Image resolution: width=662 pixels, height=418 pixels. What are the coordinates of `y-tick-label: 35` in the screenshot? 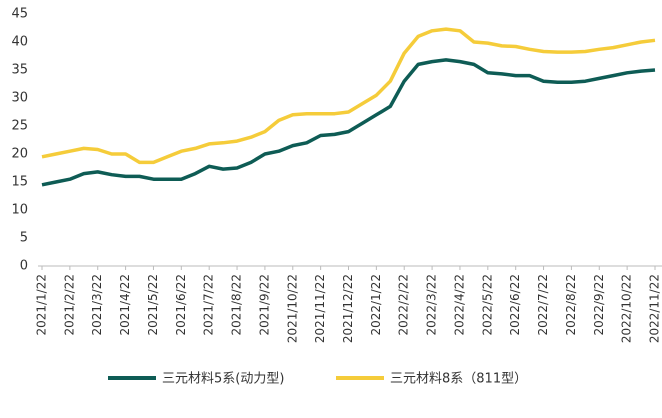 It's located at (19, 70).